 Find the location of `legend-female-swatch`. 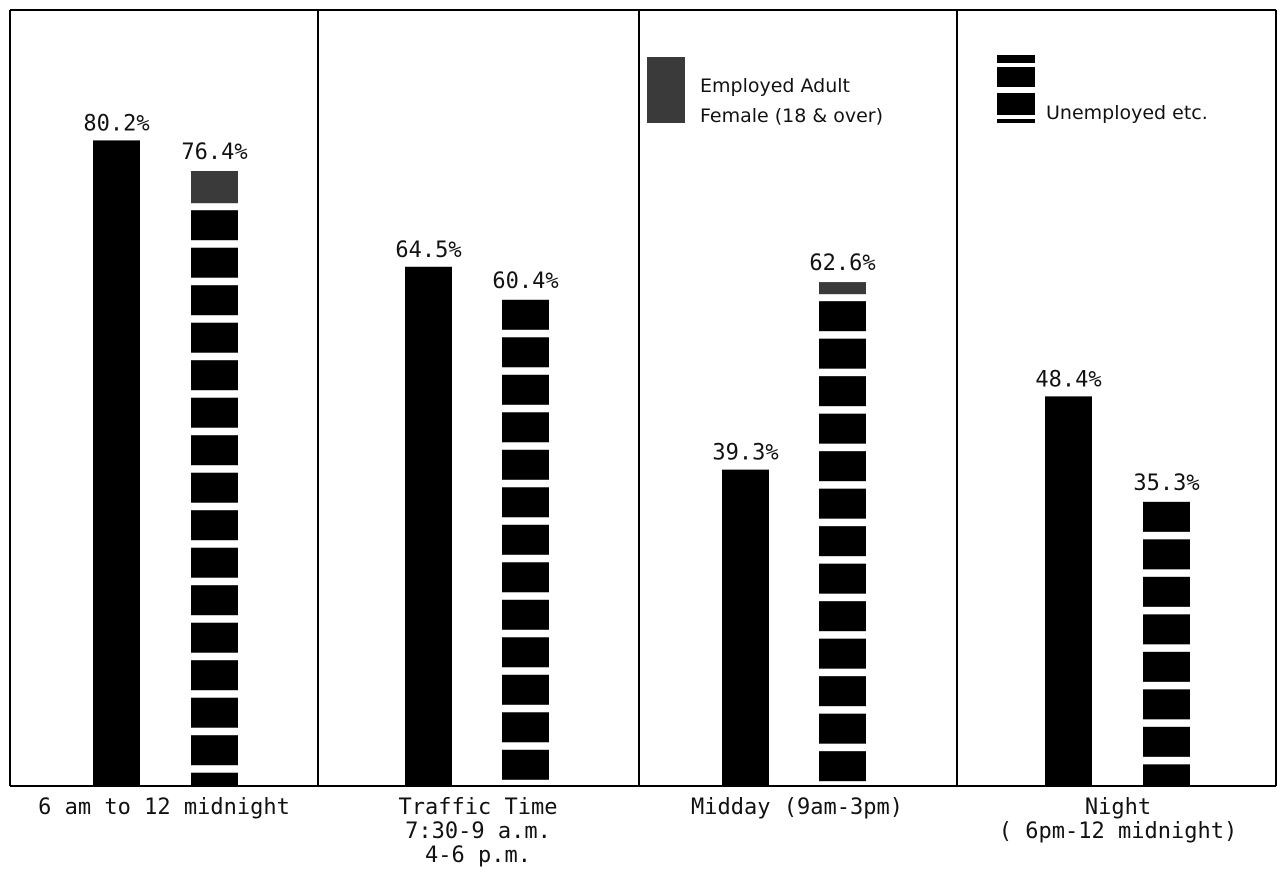

legend-female-swatch is located at coordinates (666, 90).